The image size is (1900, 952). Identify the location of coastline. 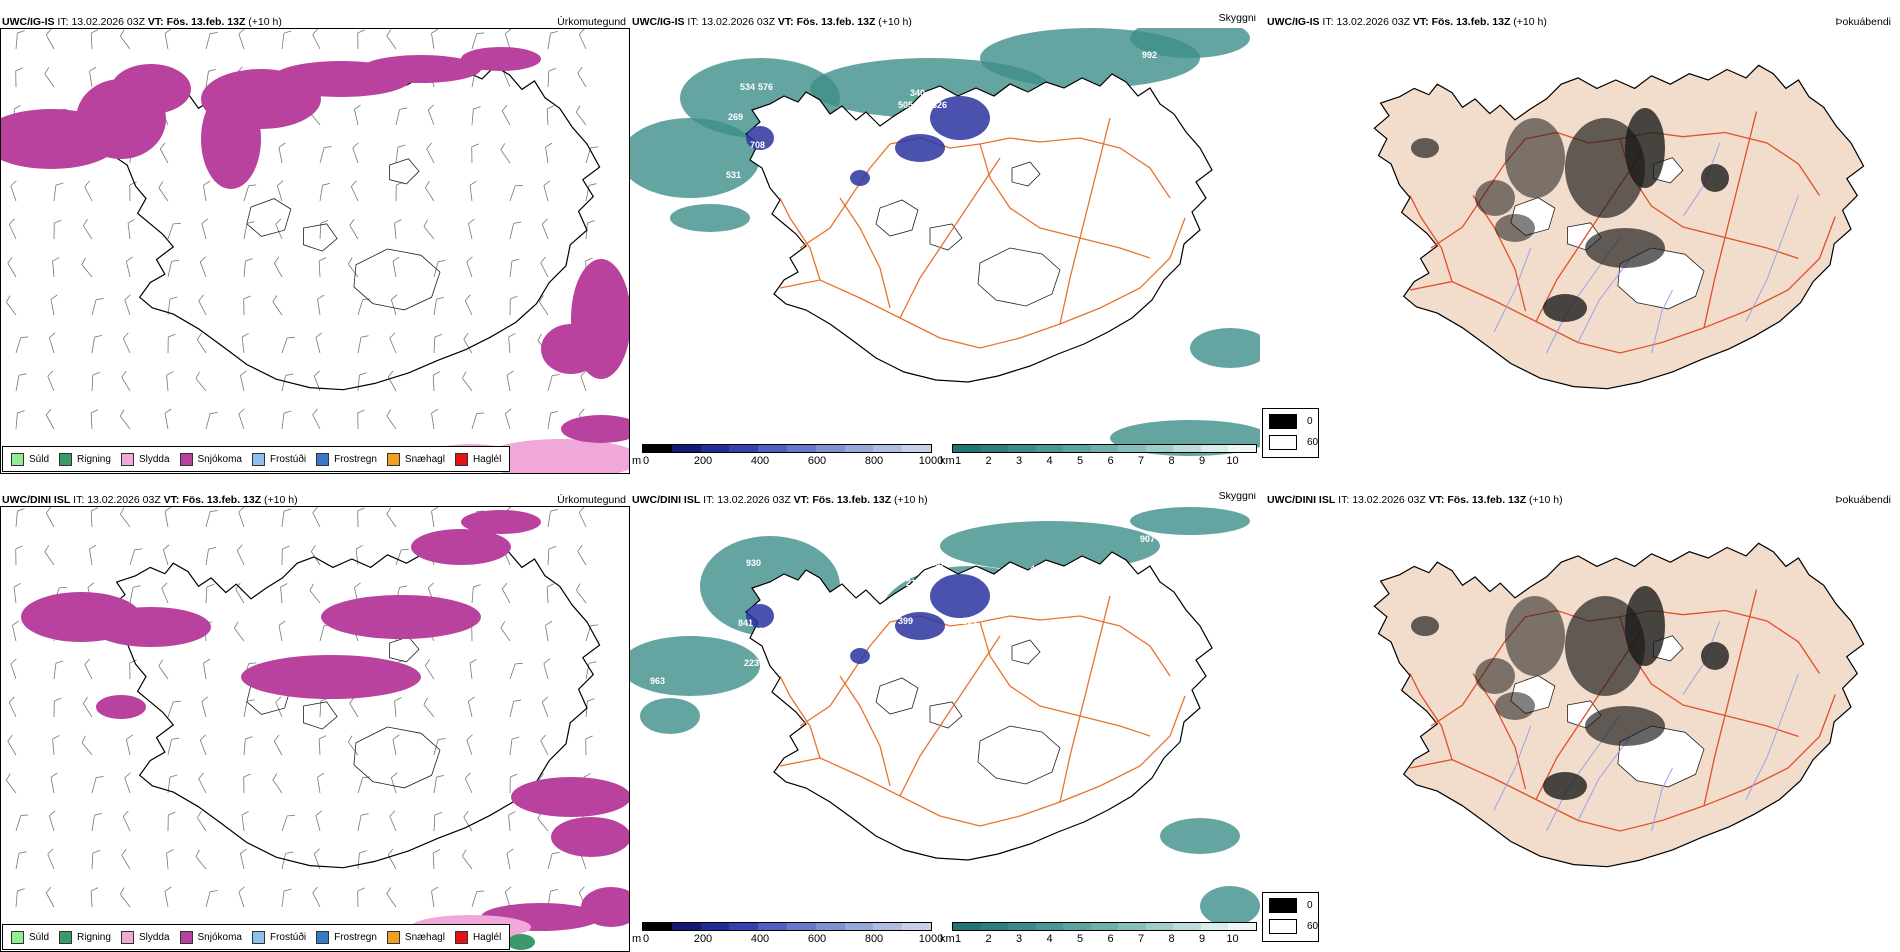
(354, 227).